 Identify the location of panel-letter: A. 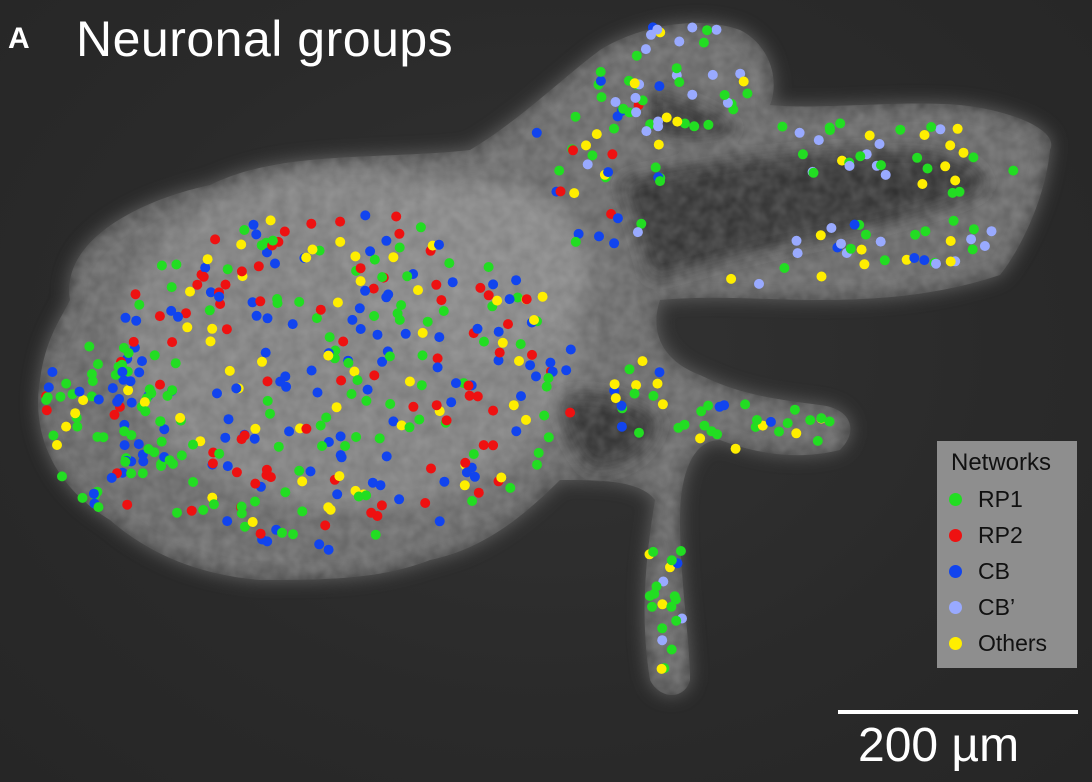
(19, 38).